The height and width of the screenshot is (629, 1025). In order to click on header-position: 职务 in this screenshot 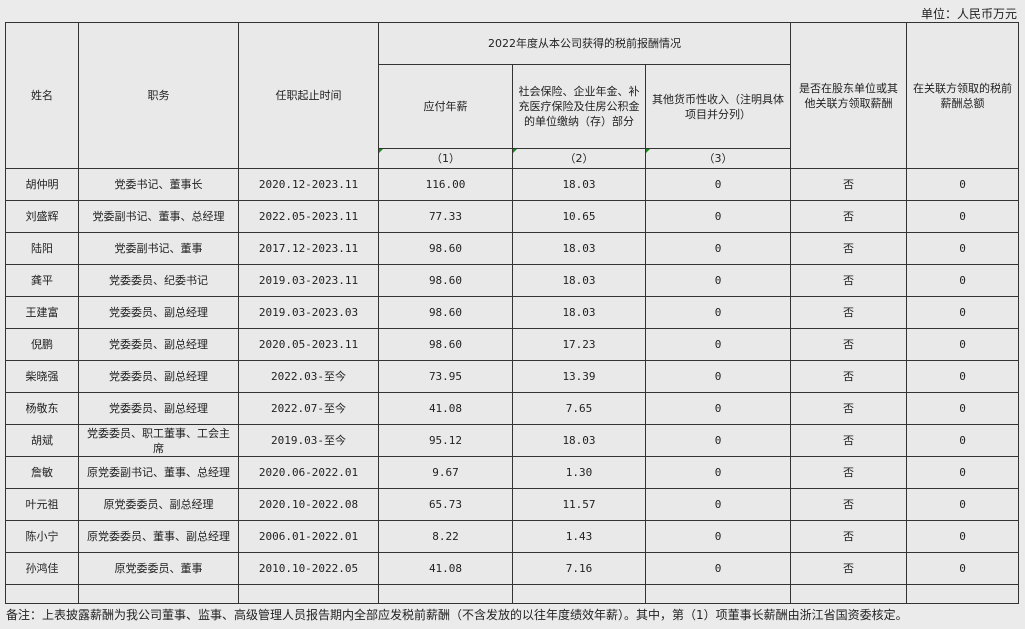, I will do `click(158, 95)`.